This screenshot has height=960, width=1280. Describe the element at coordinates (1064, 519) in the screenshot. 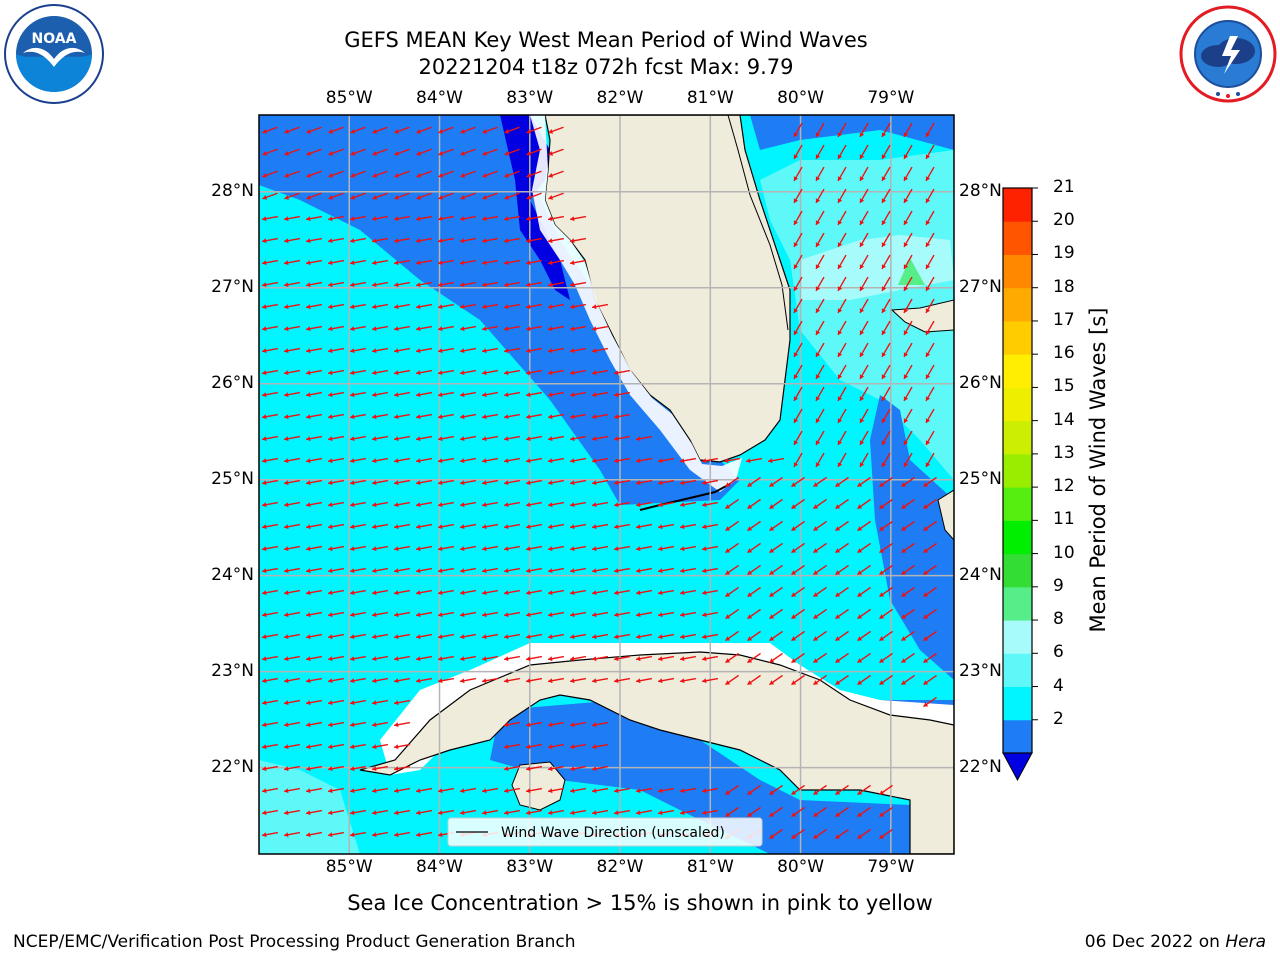

I see `colorbar-tick-label: 11` at that location.